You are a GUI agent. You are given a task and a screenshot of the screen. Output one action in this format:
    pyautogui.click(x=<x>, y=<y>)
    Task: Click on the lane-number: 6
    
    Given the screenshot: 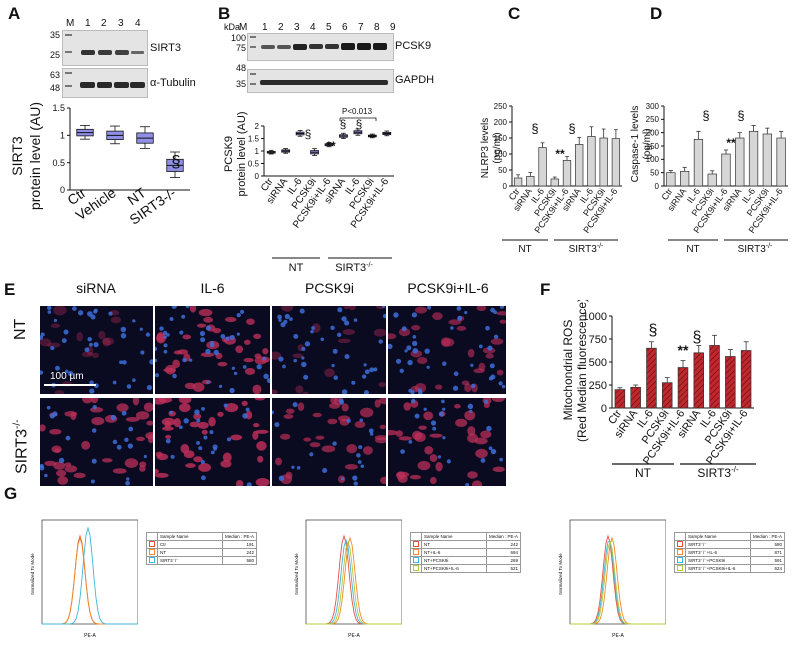 What is the action you would take?
    pyautogui.click(x=345, y=27)
    